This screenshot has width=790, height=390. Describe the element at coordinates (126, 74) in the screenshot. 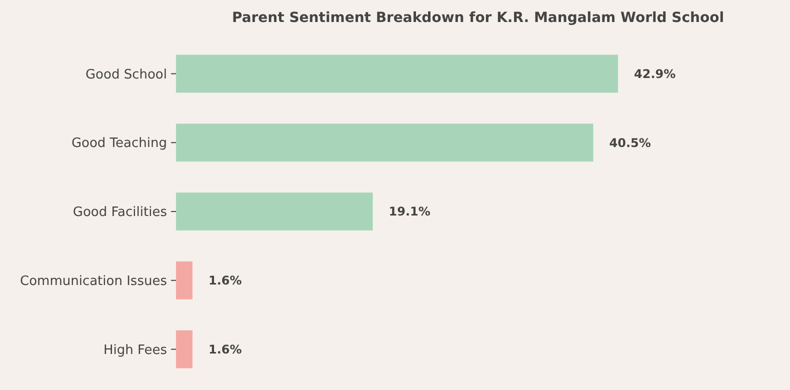

I see `y-tick-label: Good School` at that location.